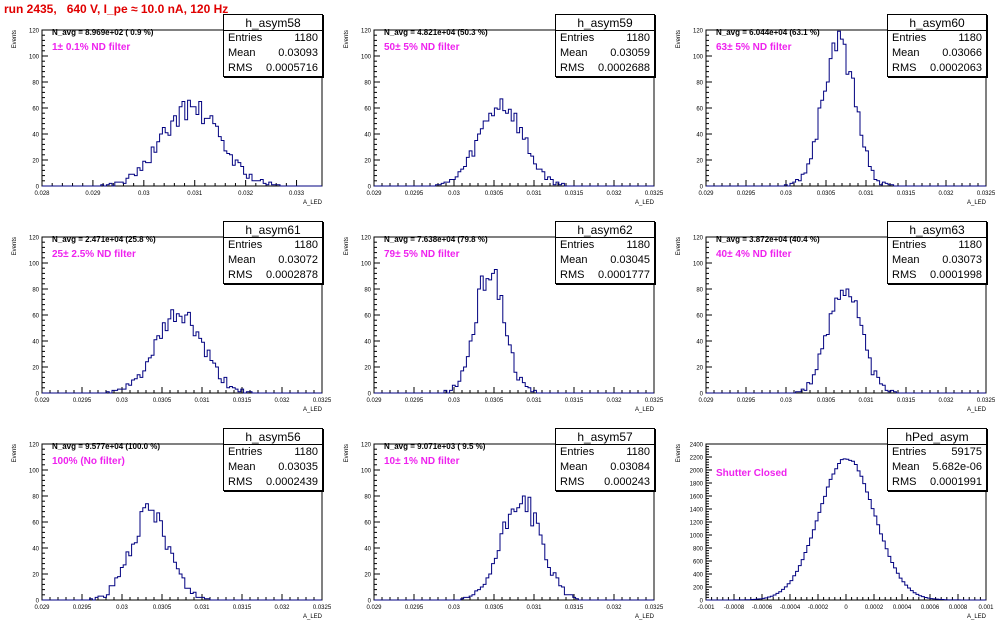  What do you see at coordinates (846, 608) in the screenshot?
I see `x-tick-label: 0` at bounding box center [846, 608].